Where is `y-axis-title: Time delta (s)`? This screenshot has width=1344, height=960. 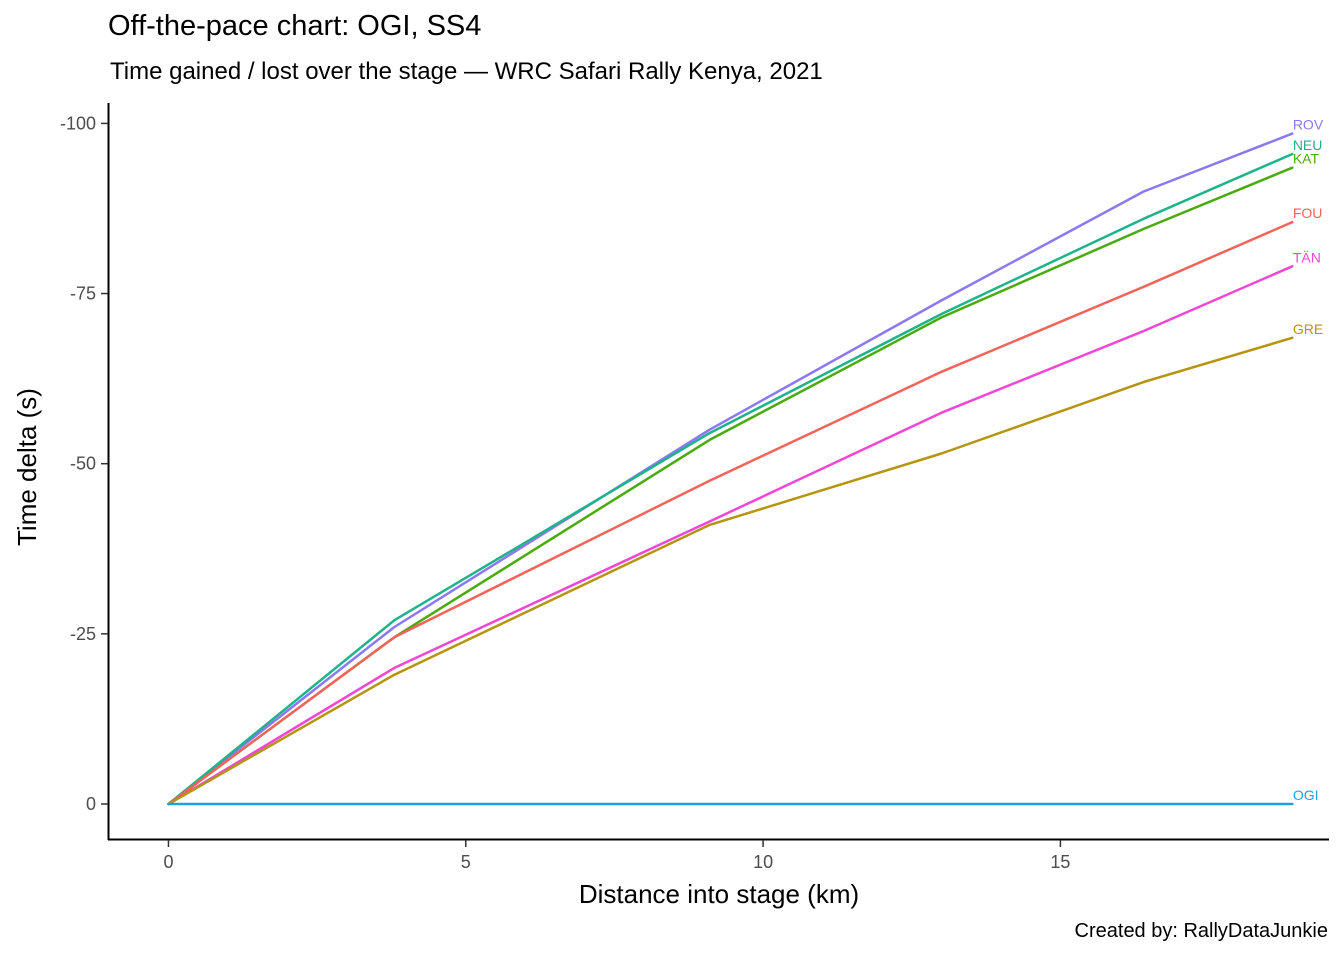
y-axis-title: Time delta (s) is located at coordinates (27, 467).